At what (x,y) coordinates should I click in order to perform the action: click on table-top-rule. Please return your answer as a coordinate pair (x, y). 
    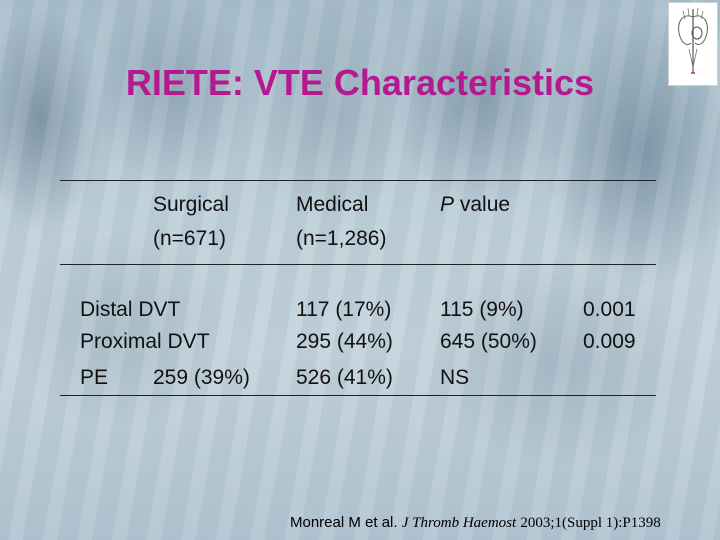
    Looking at the image, I should click on (358, 180).